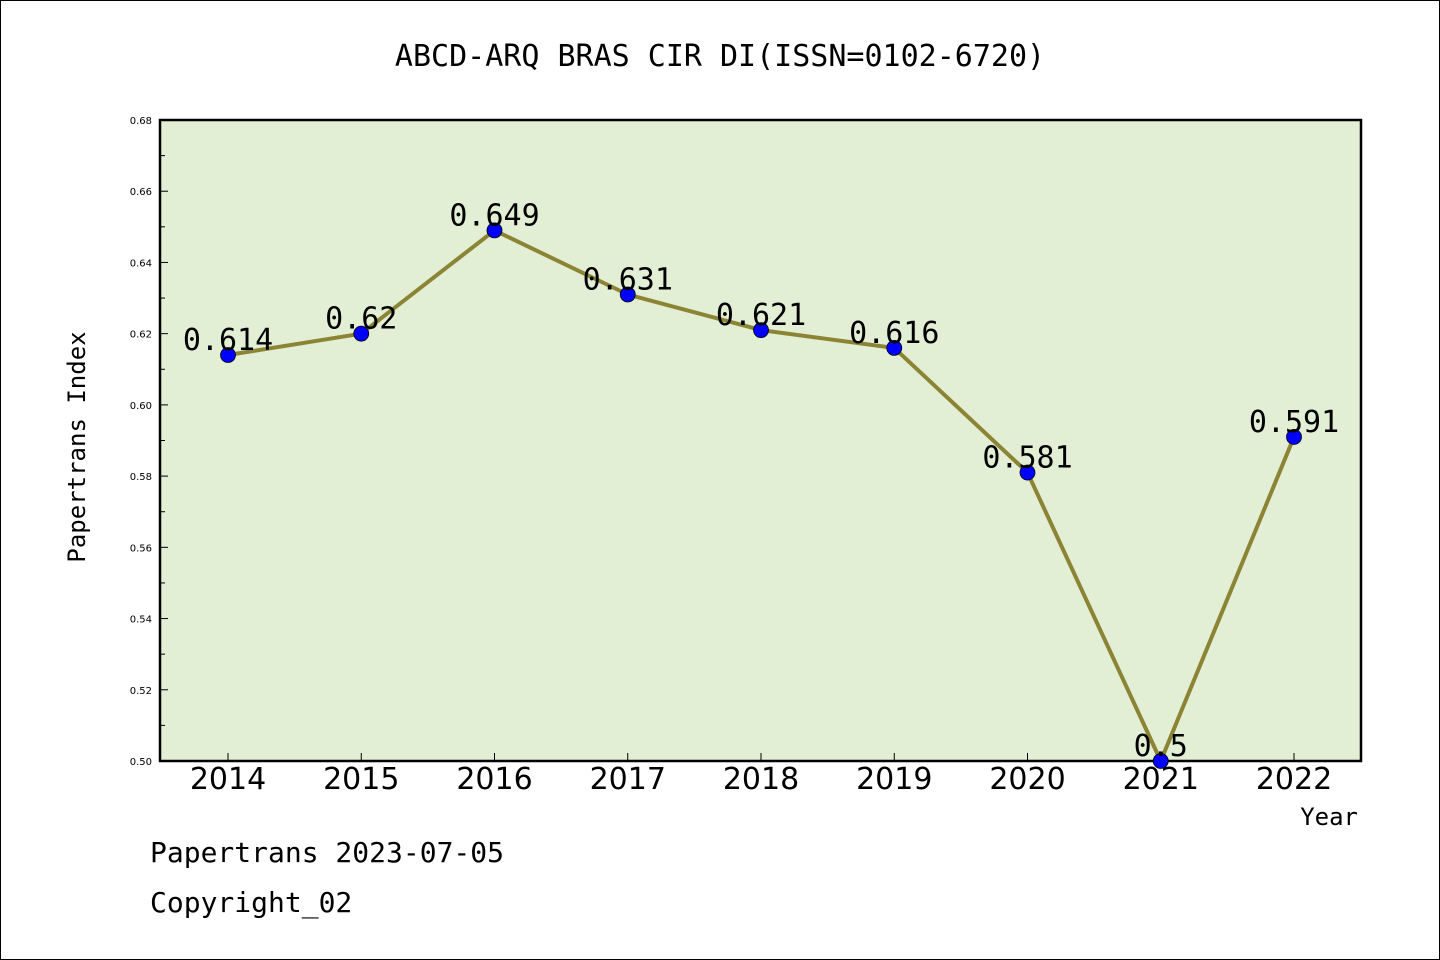  Describe the element at coordinates (628, 279) in the screenshot. I see `data-label: 0.631` at that location.